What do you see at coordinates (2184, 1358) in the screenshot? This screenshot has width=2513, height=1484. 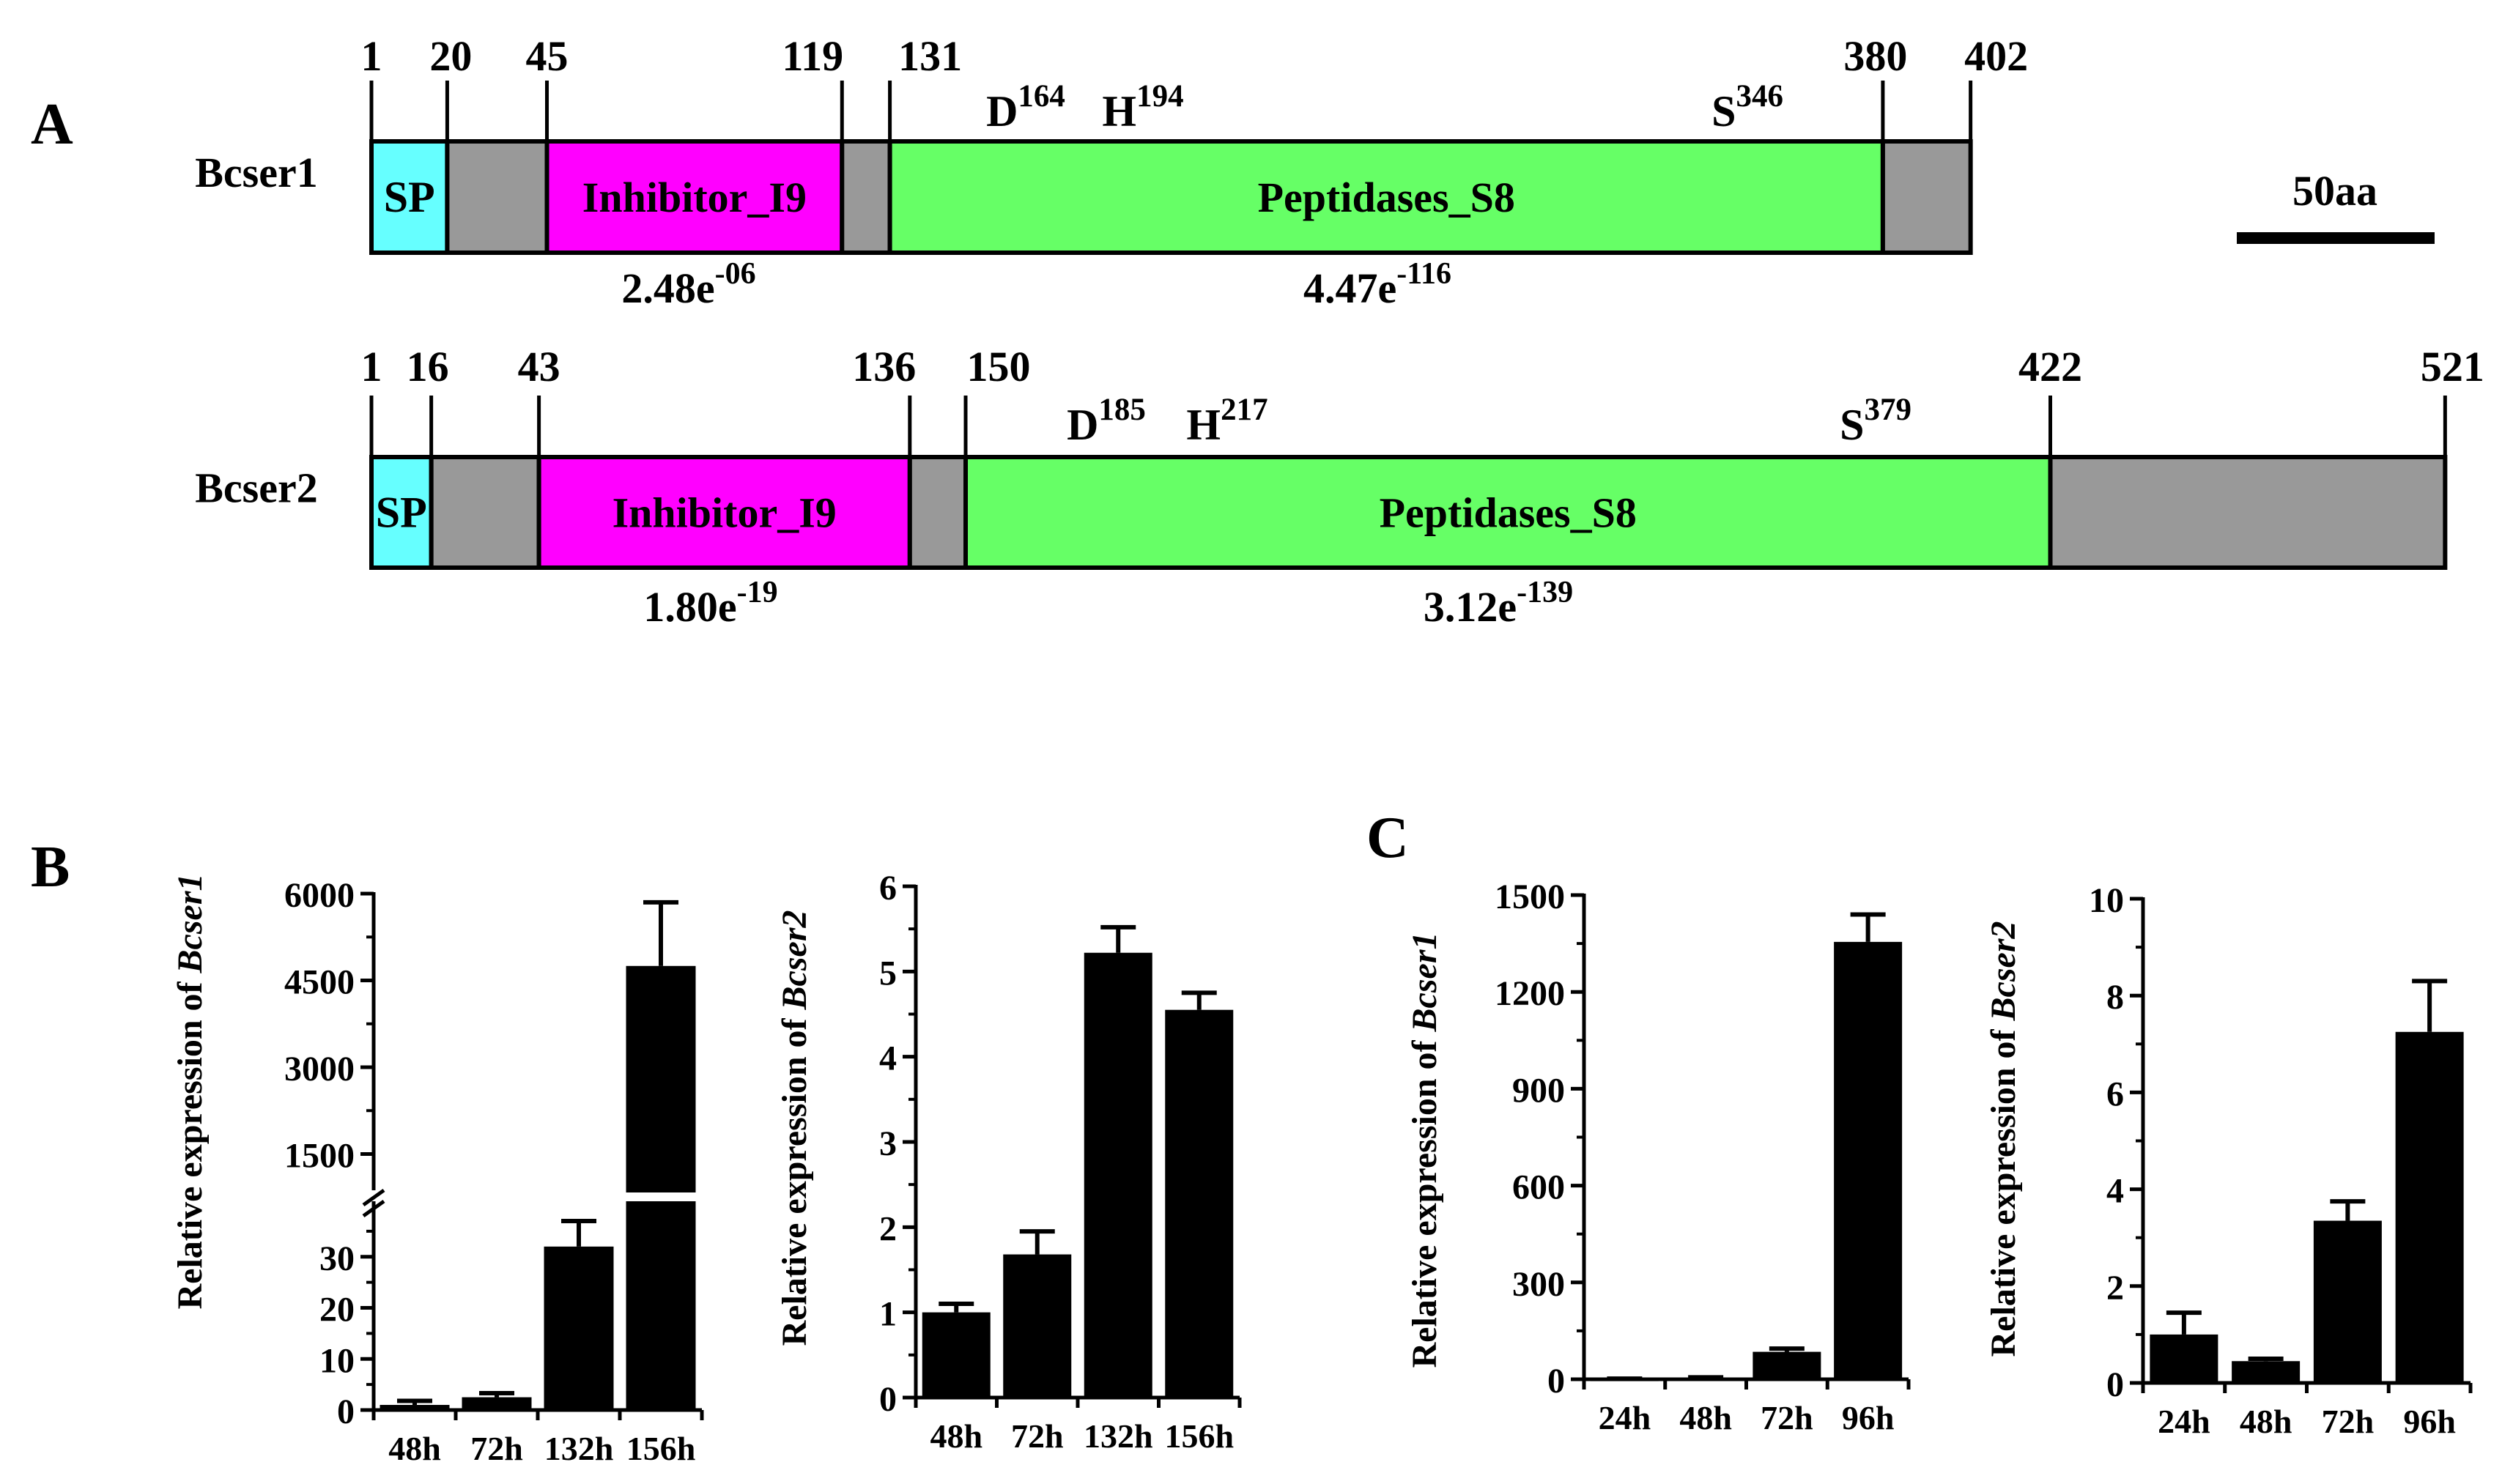 I see `bar-24h` at bounding box center [2184, 1358].